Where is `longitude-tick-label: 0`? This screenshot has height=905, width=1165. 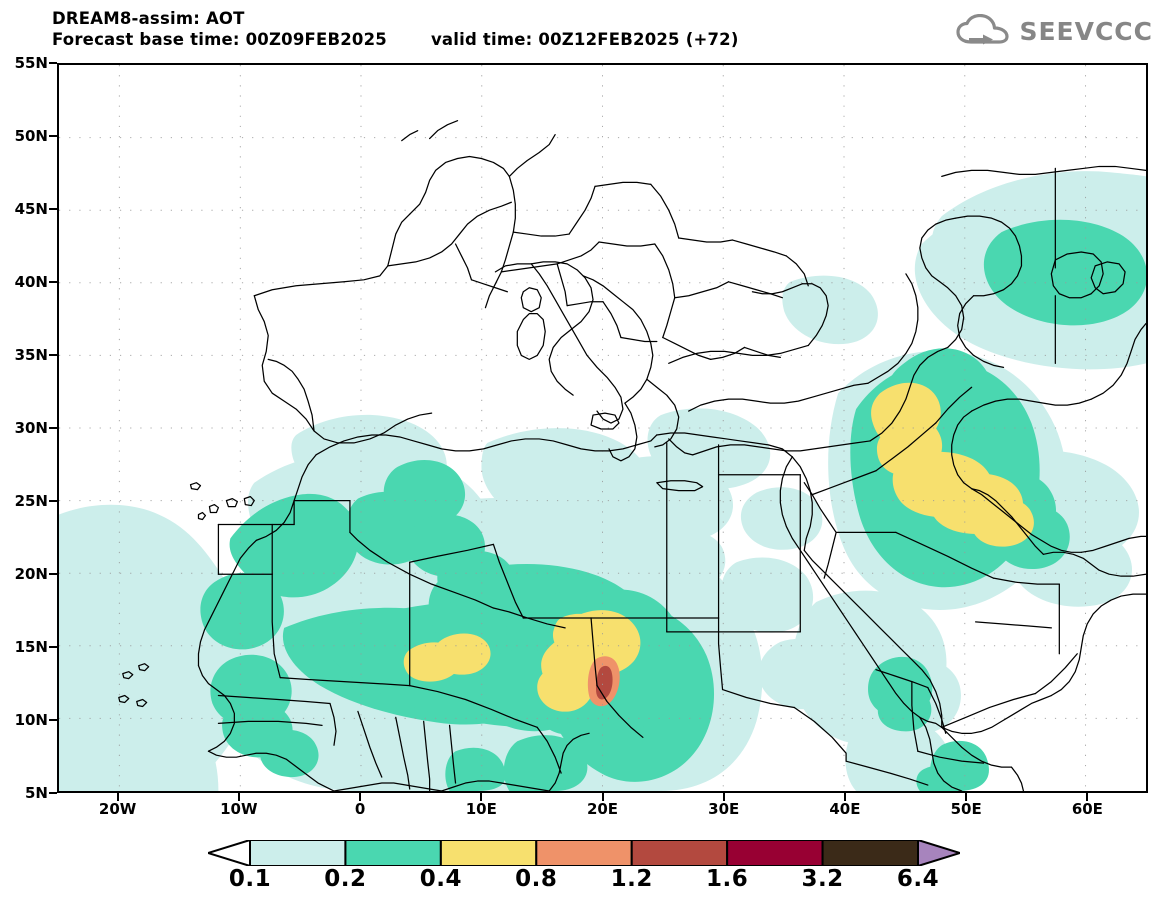 longitude-tick-label: 0 is located at coordinates (360, 809).